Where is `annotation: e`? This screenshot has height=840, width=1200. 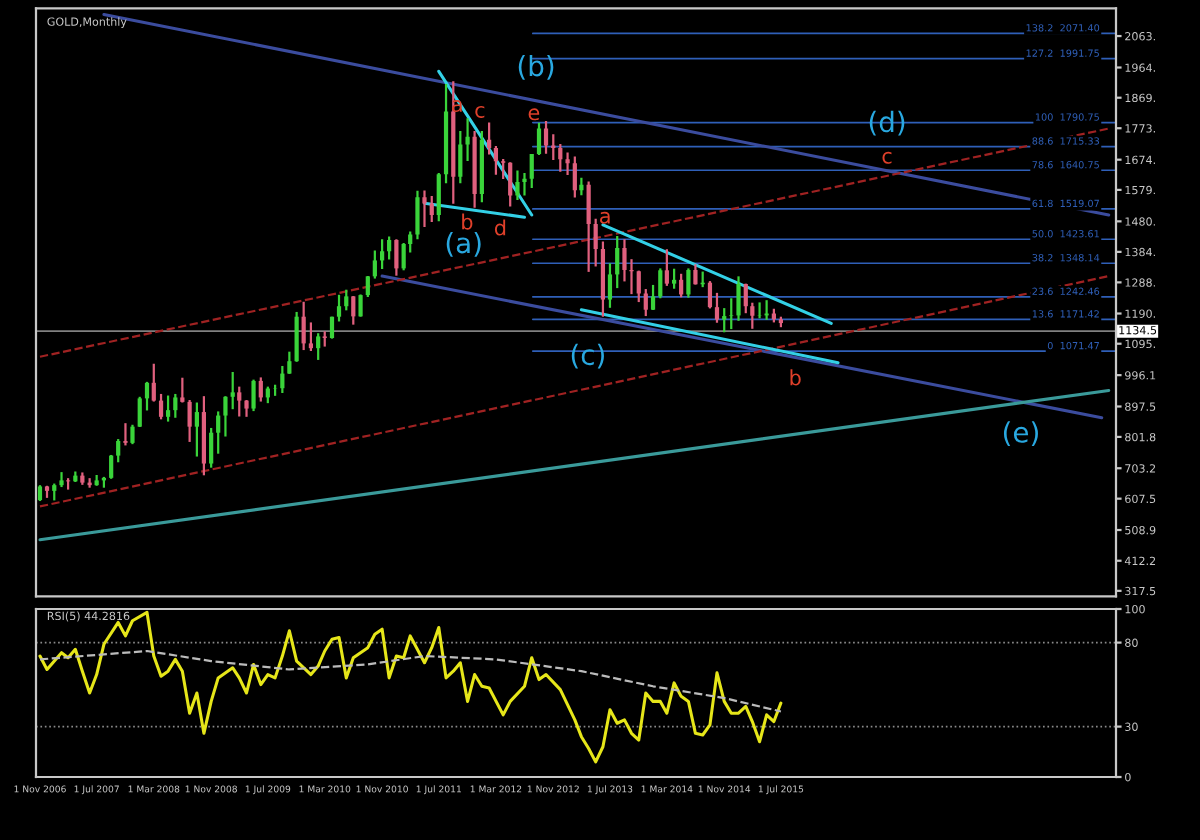
annotation: e is located at coordinates (534, 114).